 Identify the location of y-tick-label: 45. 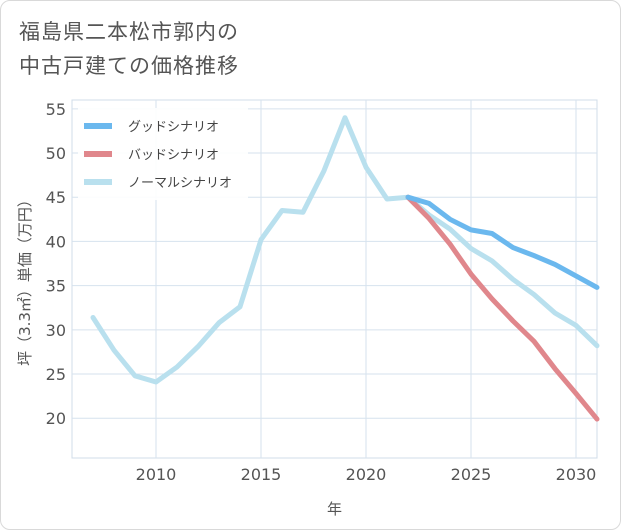
(56, 197).